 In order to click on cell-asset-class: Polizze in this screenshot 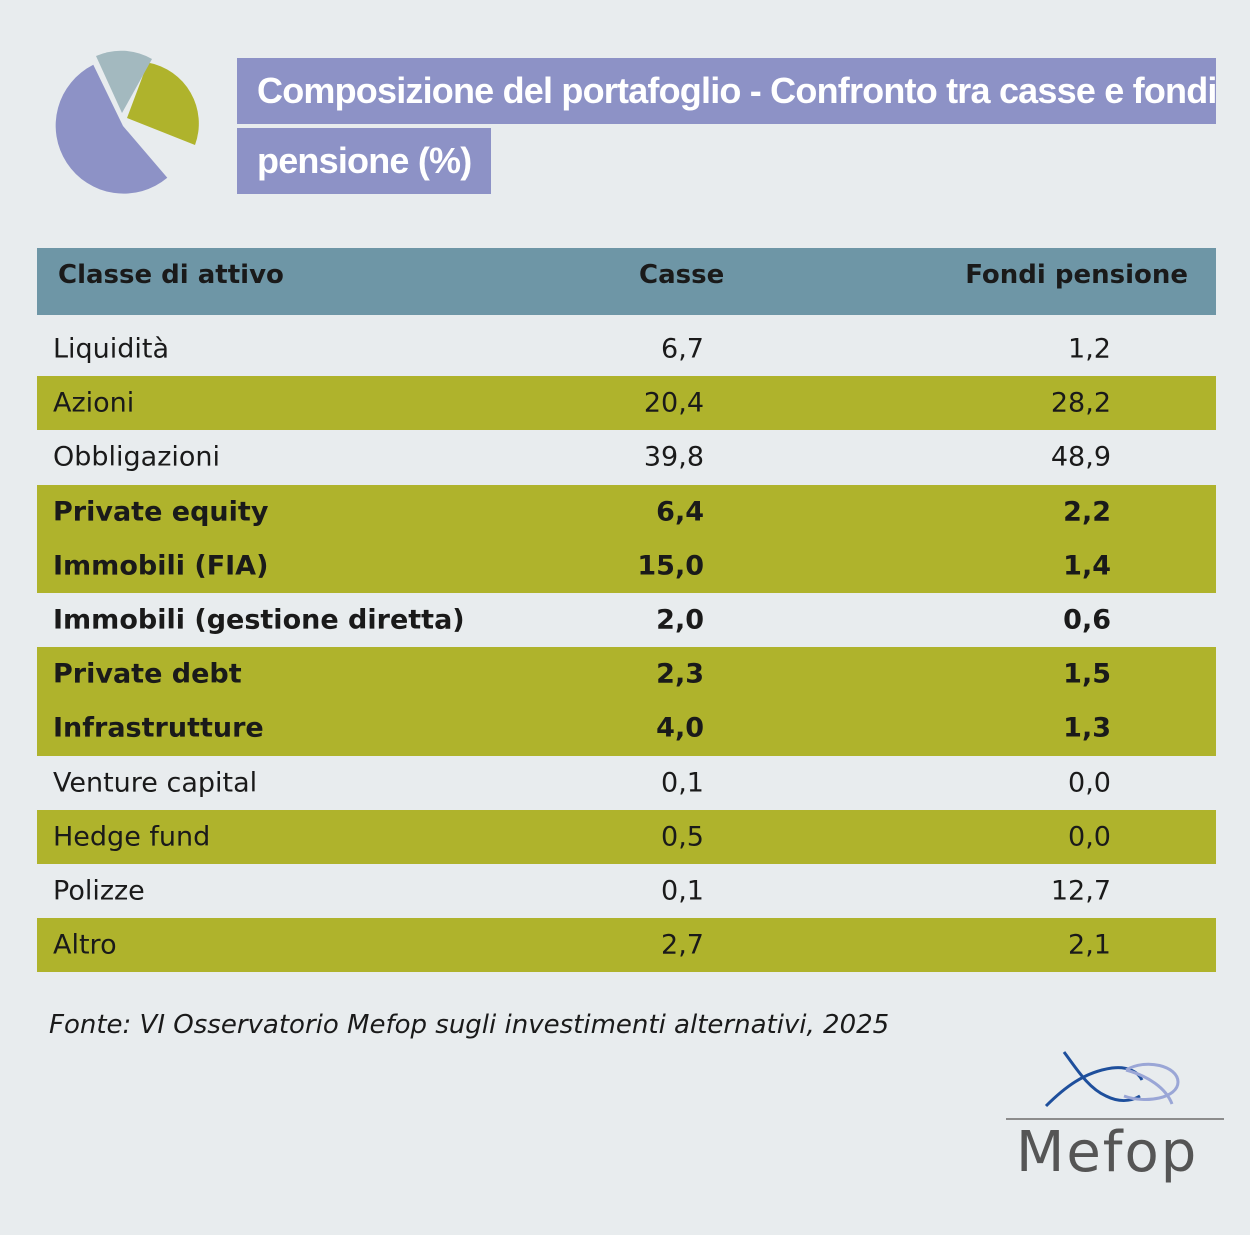, I will do `click(99, 891)`.